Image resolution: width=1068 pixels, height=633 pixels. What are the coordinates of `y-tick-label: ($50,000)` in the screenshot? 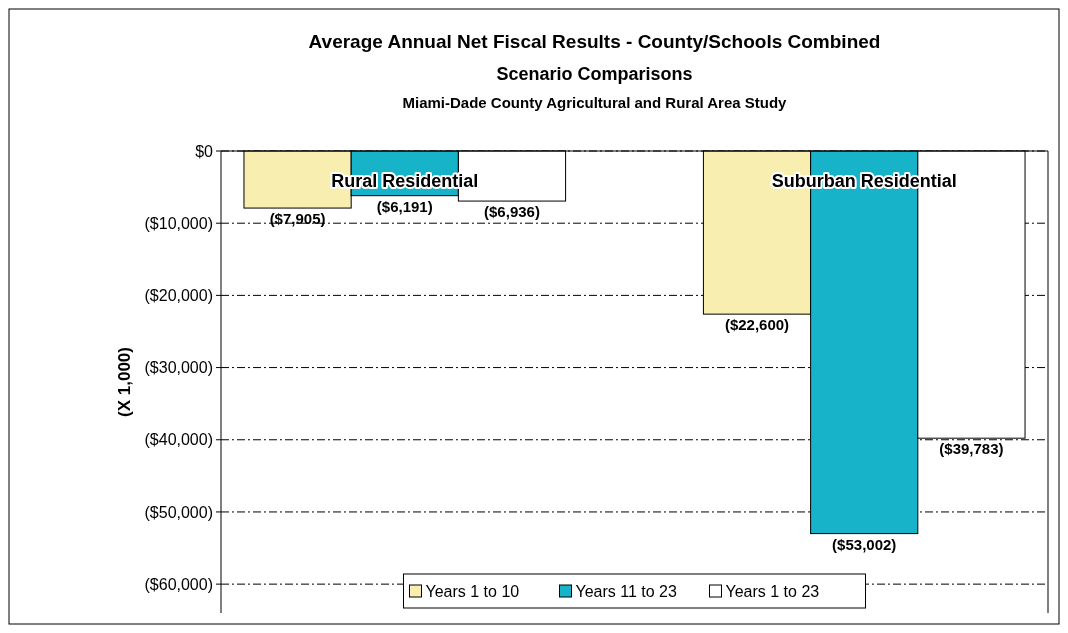 It's located at (178, 512).